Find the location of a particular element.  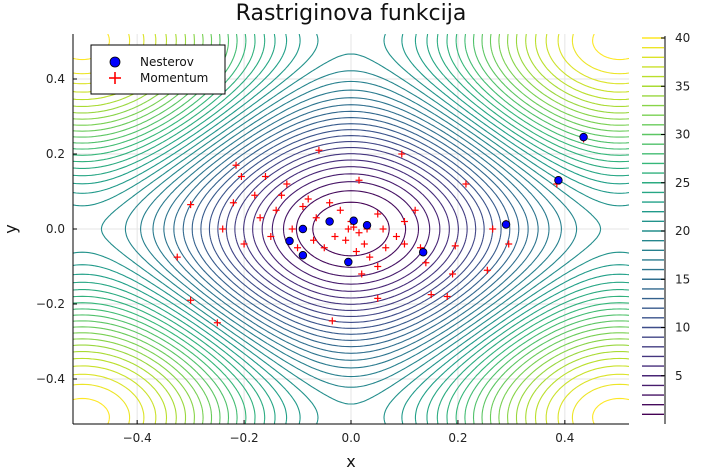

x-tick-label: −0.4 is located at coordinates (137, 438).